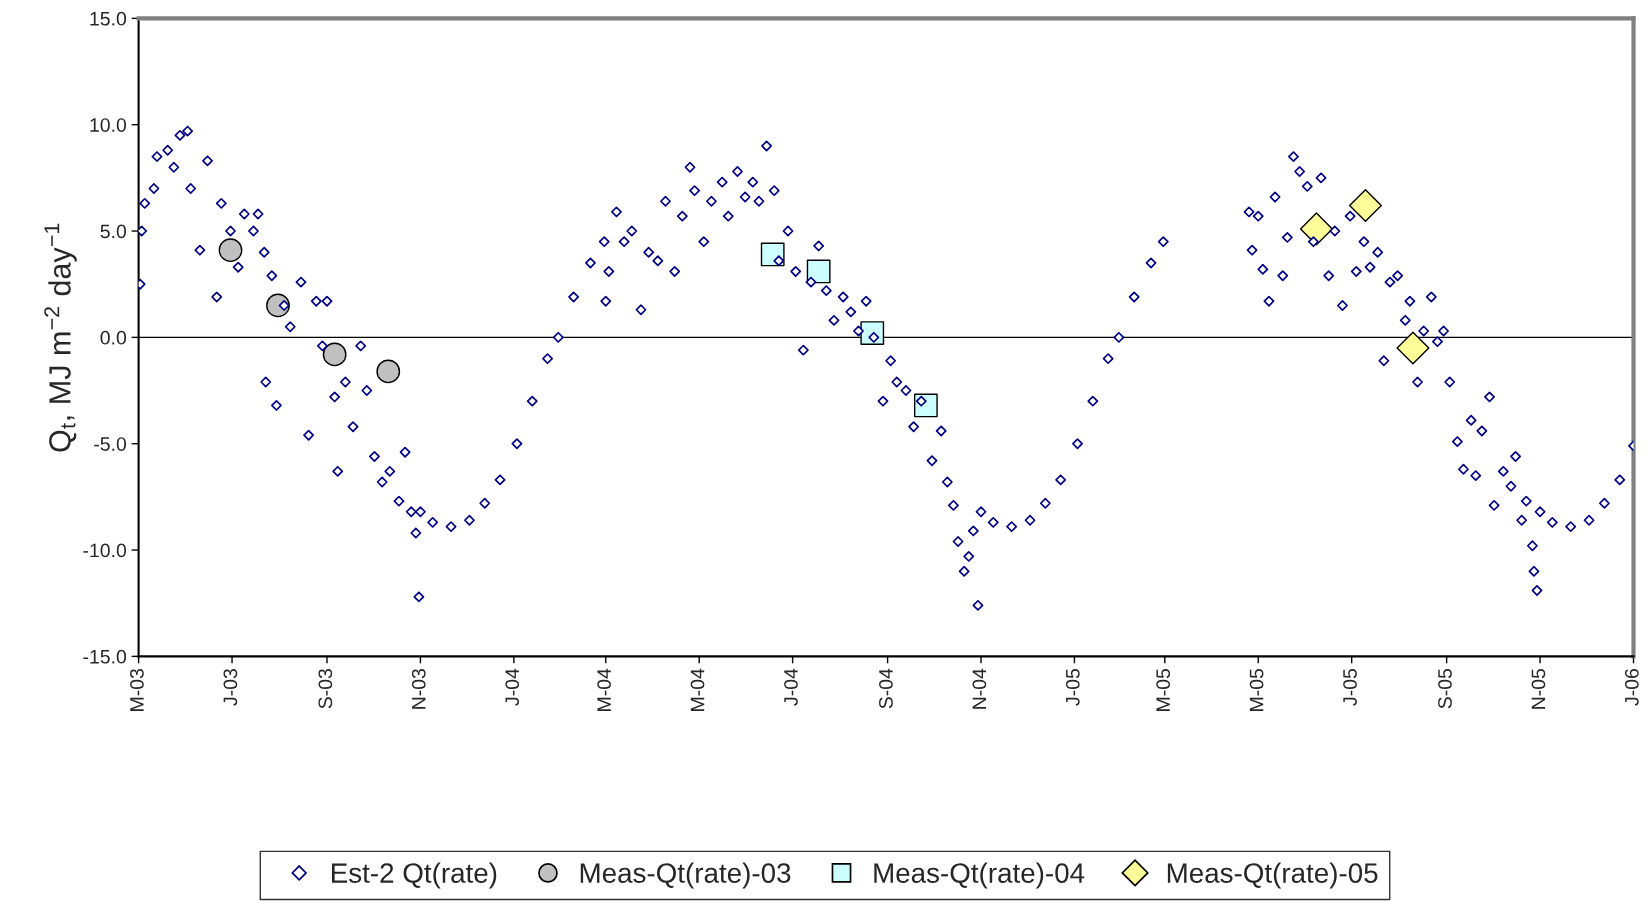 This screenshot has width=1650, height=918. I want to click on y-tick-label: -5.0, so click(110, 444).